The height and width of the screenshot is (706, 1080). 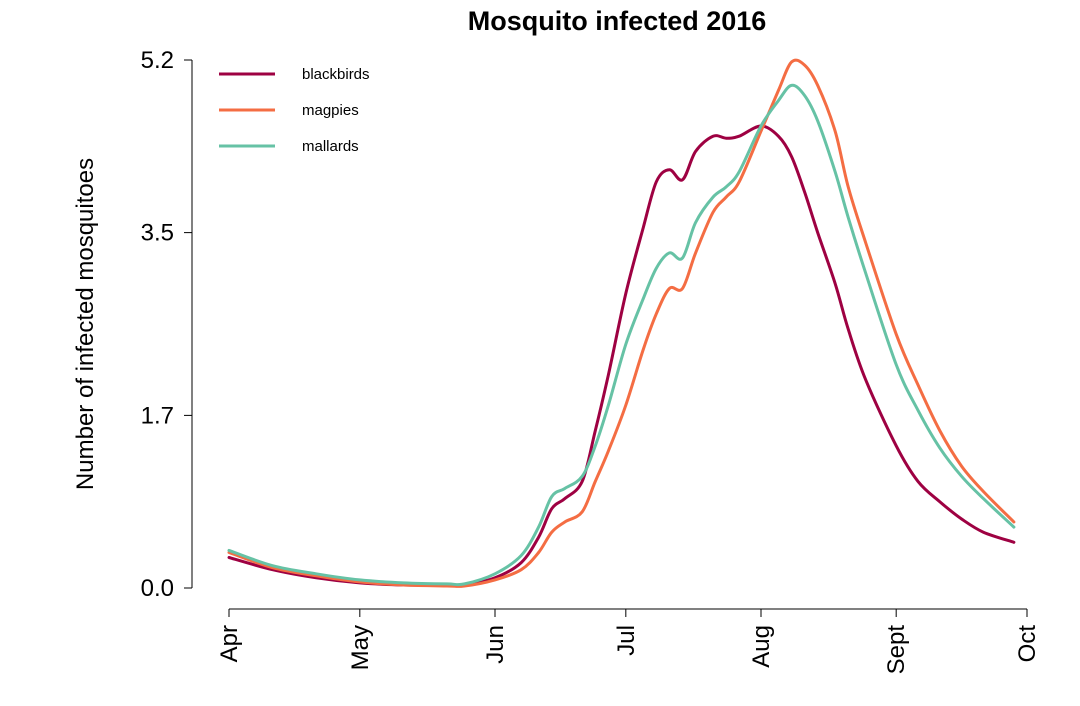 I want to click on y-tick-label: 0.0, so click(x=157, y=588).